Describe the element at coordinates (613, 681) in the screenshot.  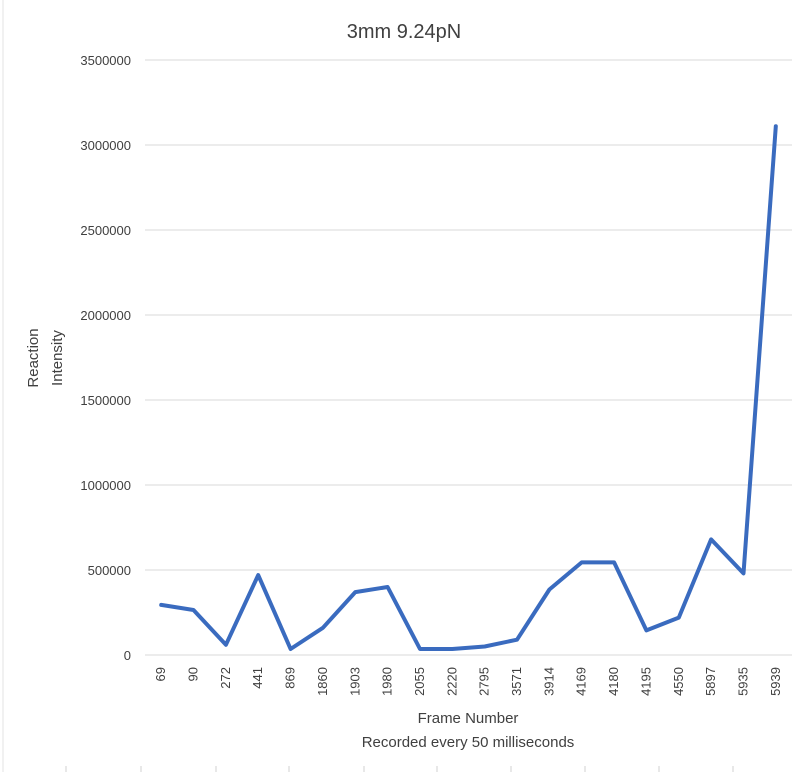
I see `x-tick-label: 4180` at that location.